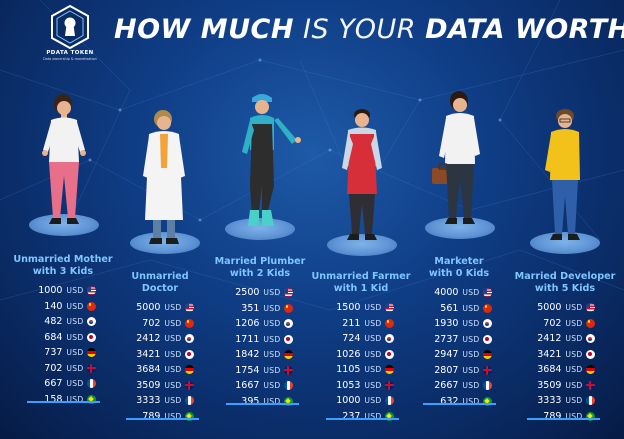 This screenshot has height=439, width=624. I want to click on doctor-figure, so click(164, 177).